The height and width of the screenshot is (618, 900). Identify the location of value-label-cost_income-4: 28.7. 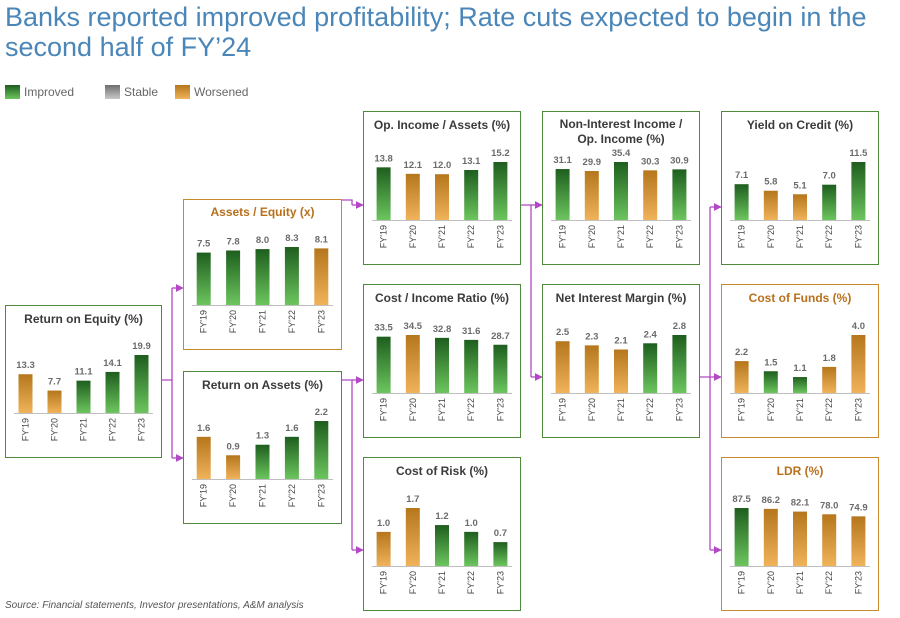
(500, 336).